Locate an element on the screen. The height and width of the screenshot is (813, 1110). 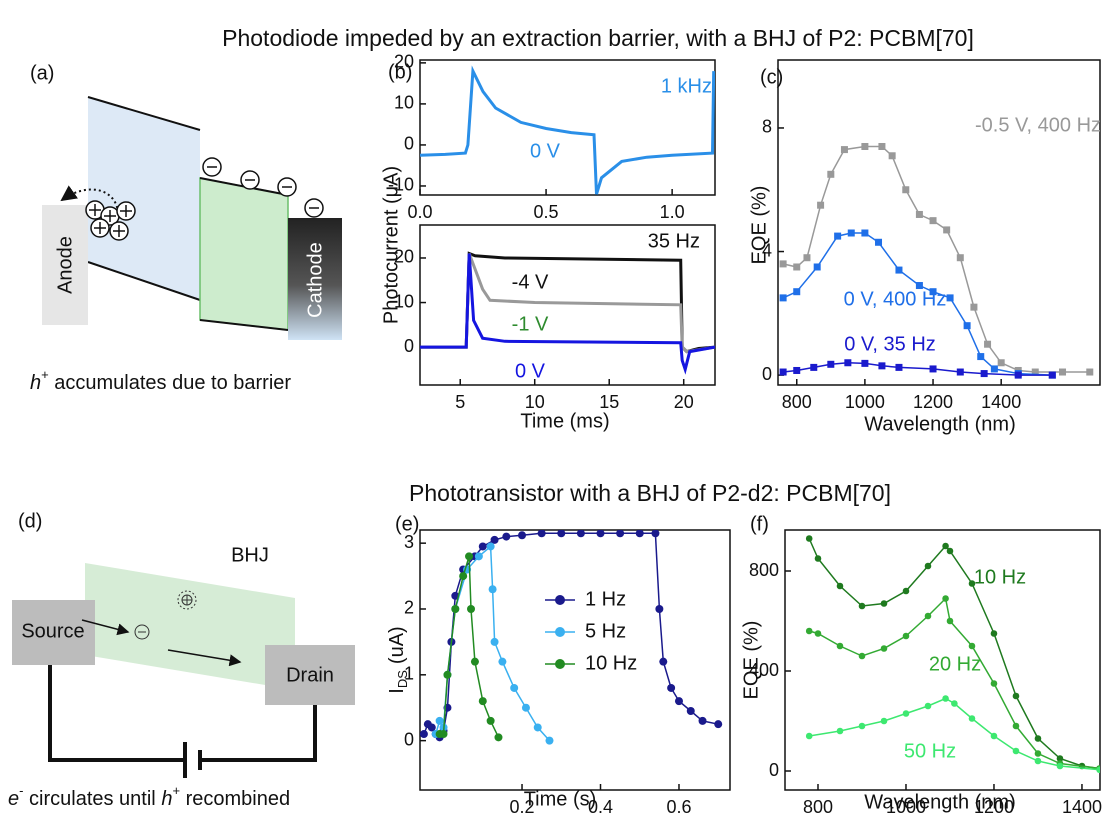
legend-swatch is located at coordinates (560, 632).